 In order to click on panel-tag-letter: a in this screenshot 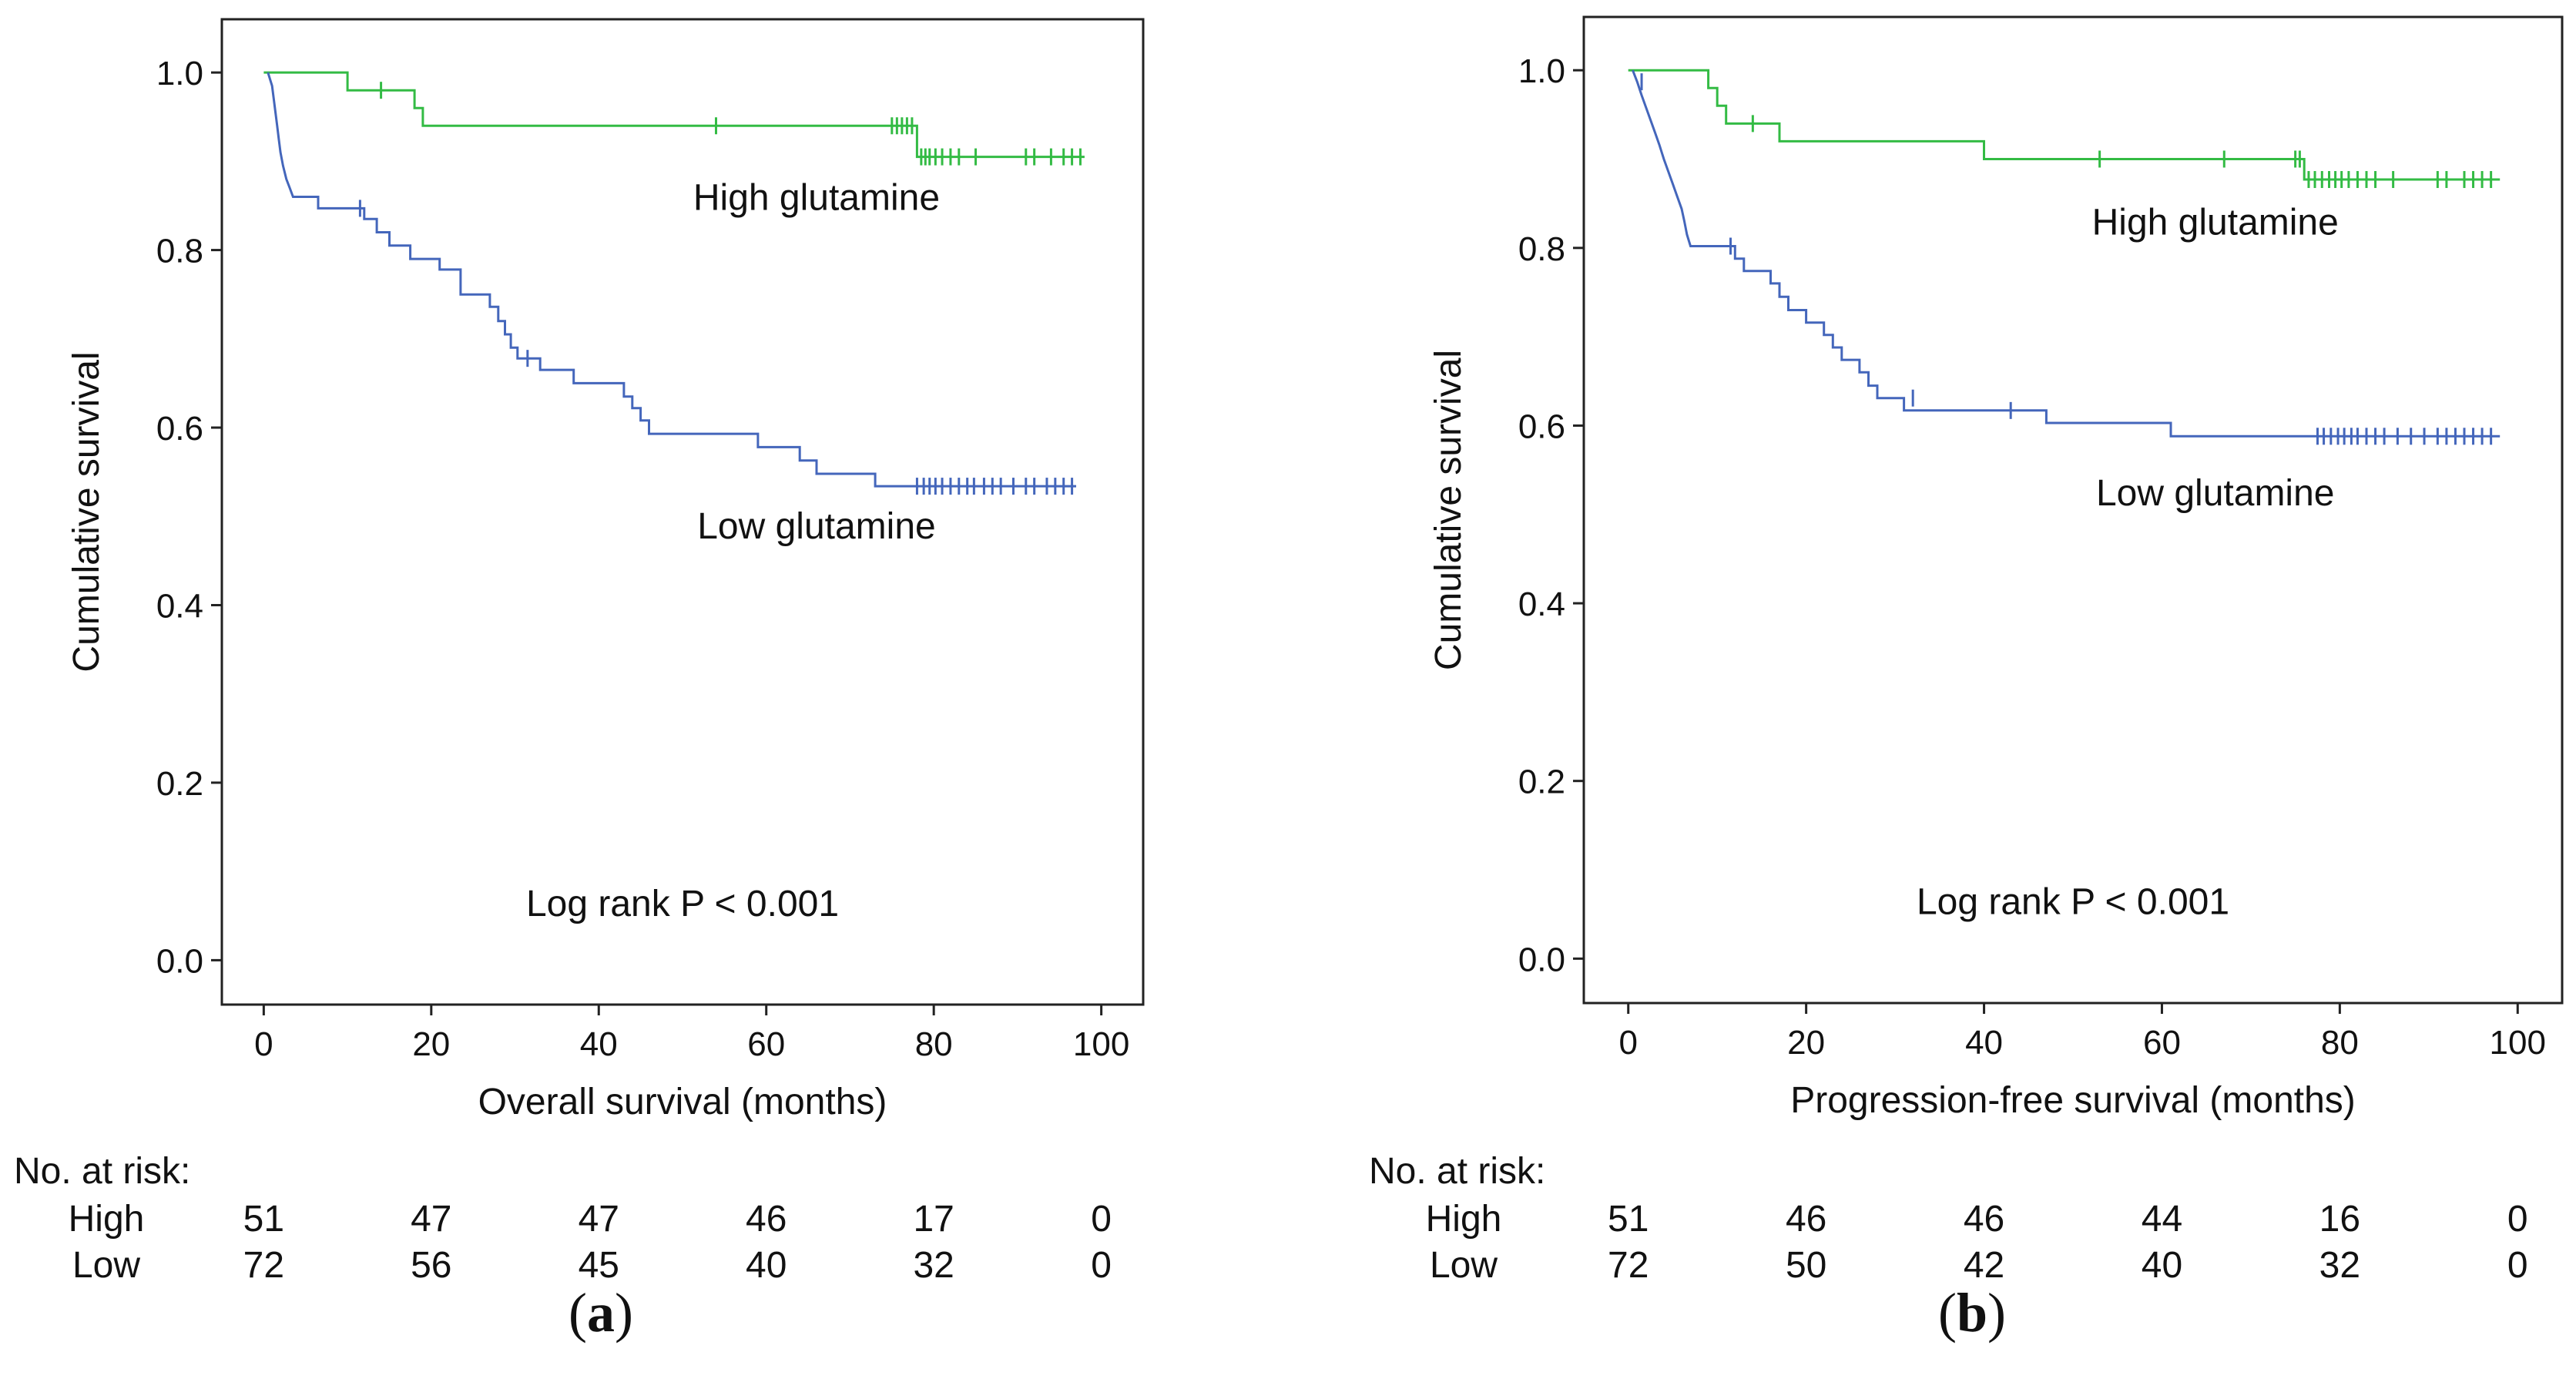, I will do `click(601, 1313)`.